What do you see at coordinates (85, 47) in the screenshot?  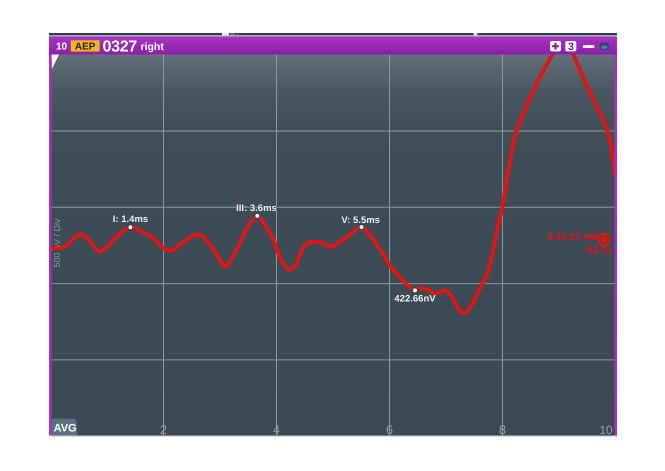 I see `svg-text: AEP` at bounding box center [85, 47].